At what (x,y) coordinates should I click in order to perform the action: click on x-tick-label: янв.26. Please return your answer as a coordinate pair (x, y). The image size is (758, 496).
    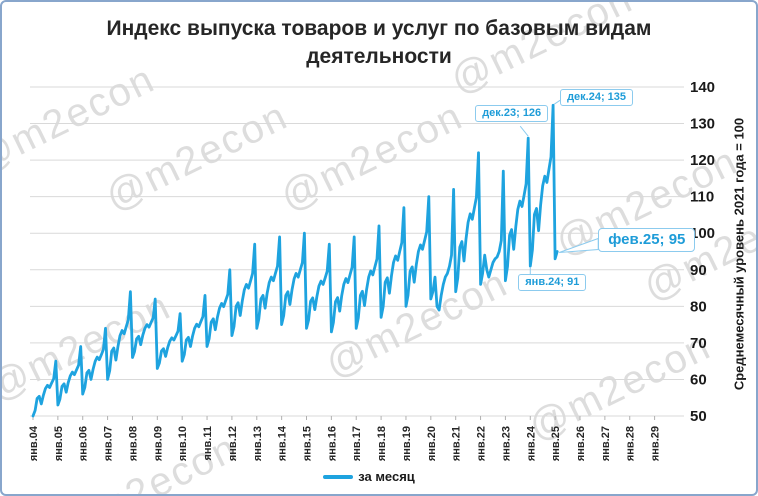
    Looking at the image, I should click on (581, 443).